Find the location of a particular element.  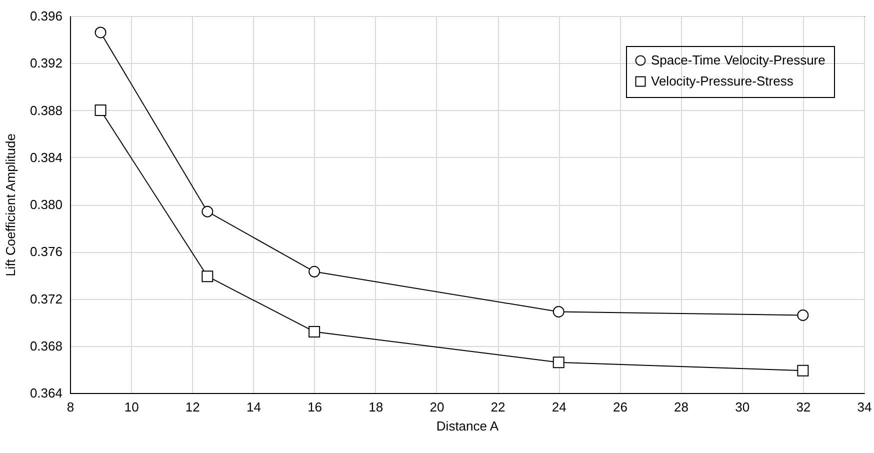

x-tick-label: 18 is located at coordinates (376, 407).